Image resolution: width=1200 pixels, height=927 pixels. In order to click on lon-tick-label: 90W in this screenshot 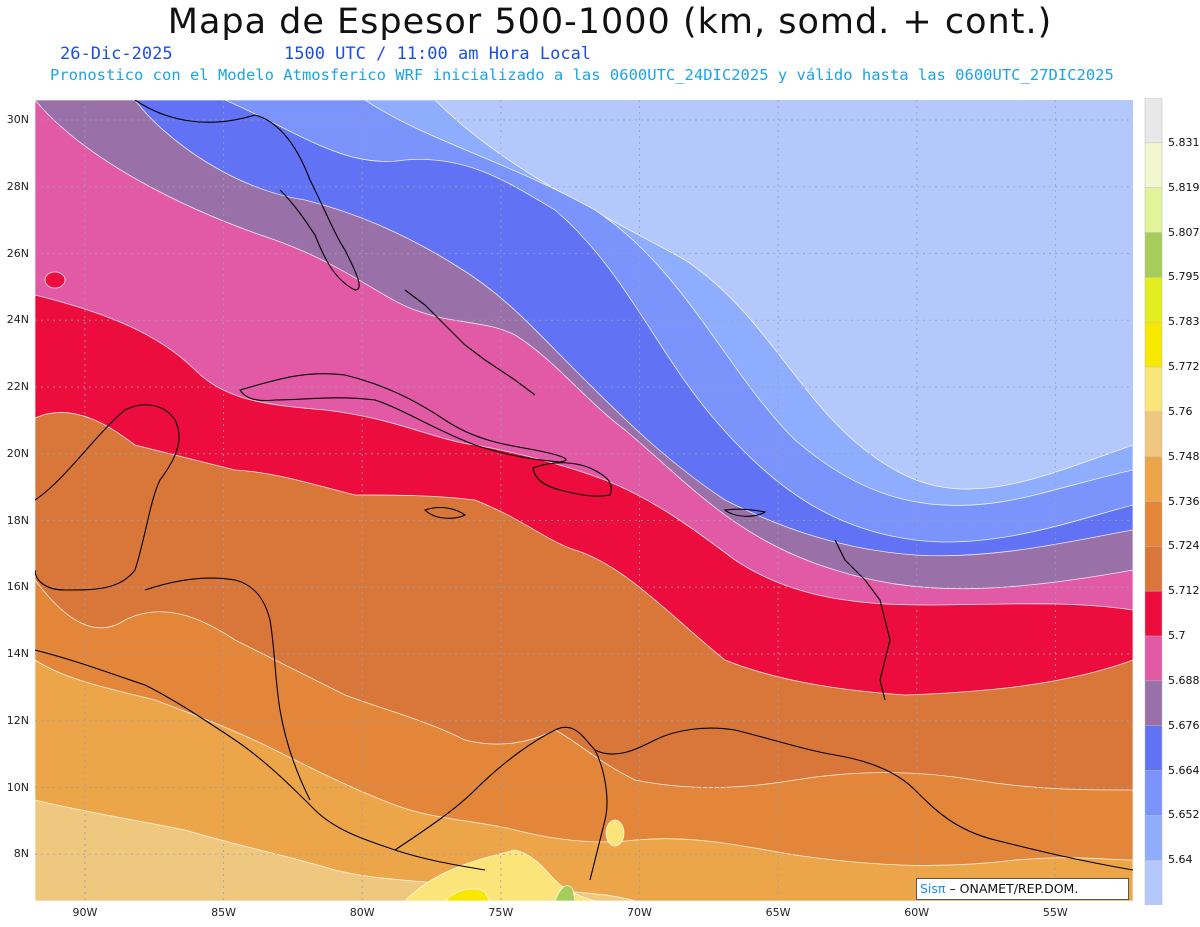, I will do `click(85, 912)`.